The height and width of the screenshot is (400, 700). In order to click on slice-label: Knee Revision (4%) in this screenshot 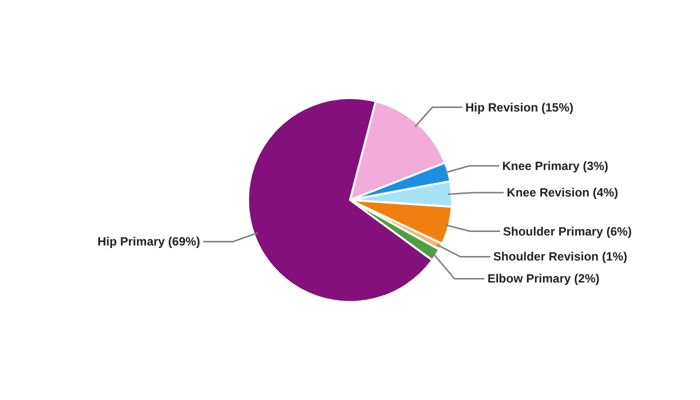, I will do `click(562, 193)`.